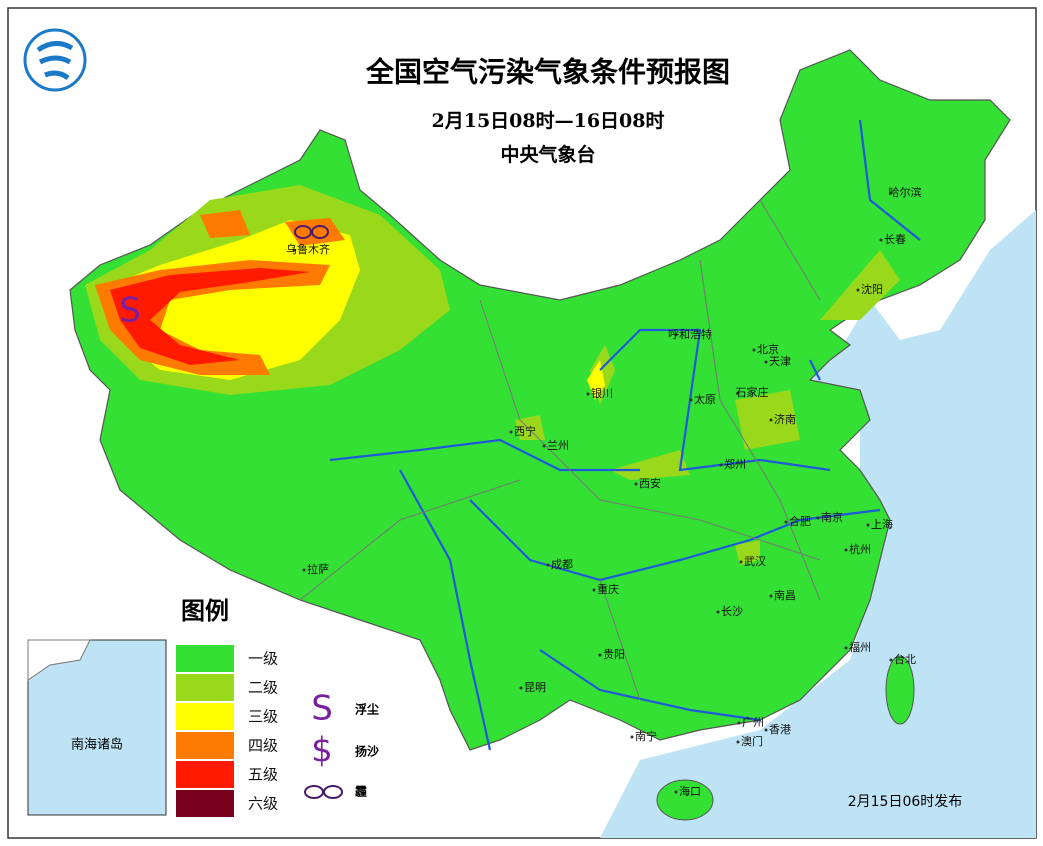  What do you see at coordinates (59, 660) in the screenshot?
I see `inset-land` at bounding box center [59, 660].